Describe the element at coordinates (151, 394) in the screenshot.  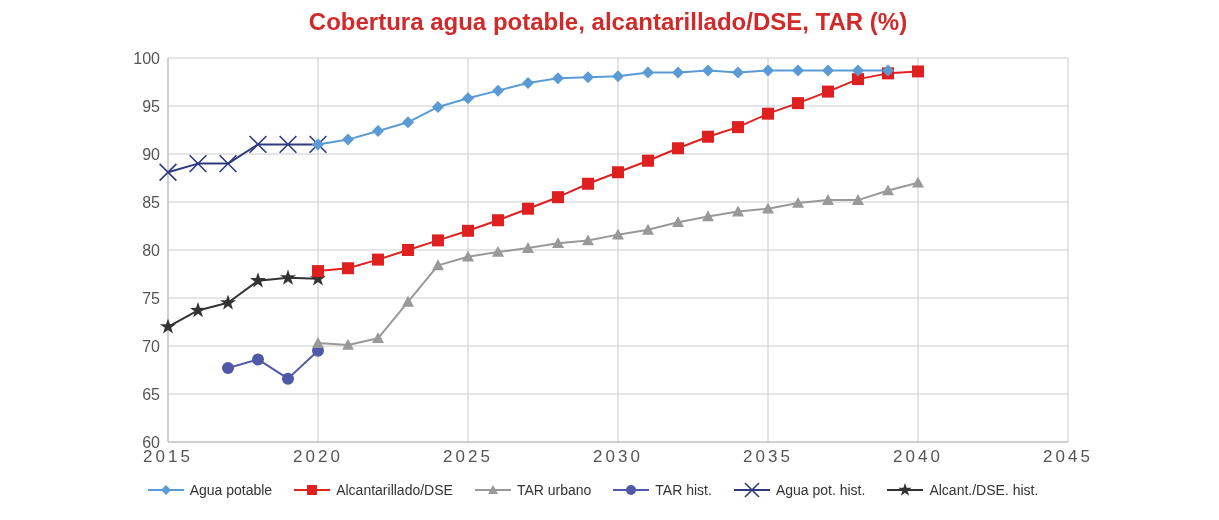
I see `y-tick-label: 65` at that location.